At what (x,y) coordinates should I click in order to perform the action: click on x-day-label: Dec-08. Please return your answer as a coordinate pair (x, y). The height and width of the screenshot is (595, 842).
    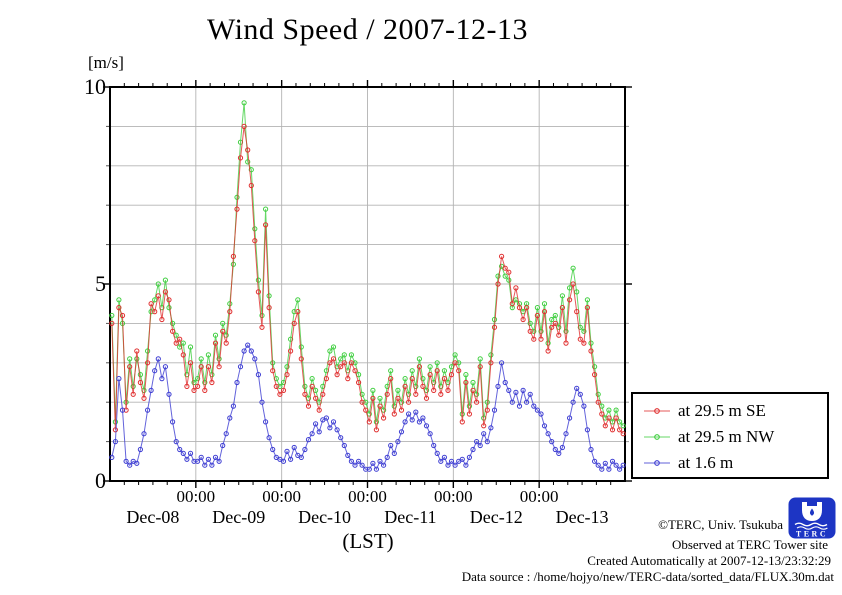
    Looking at the image, I should click on (153, 517).